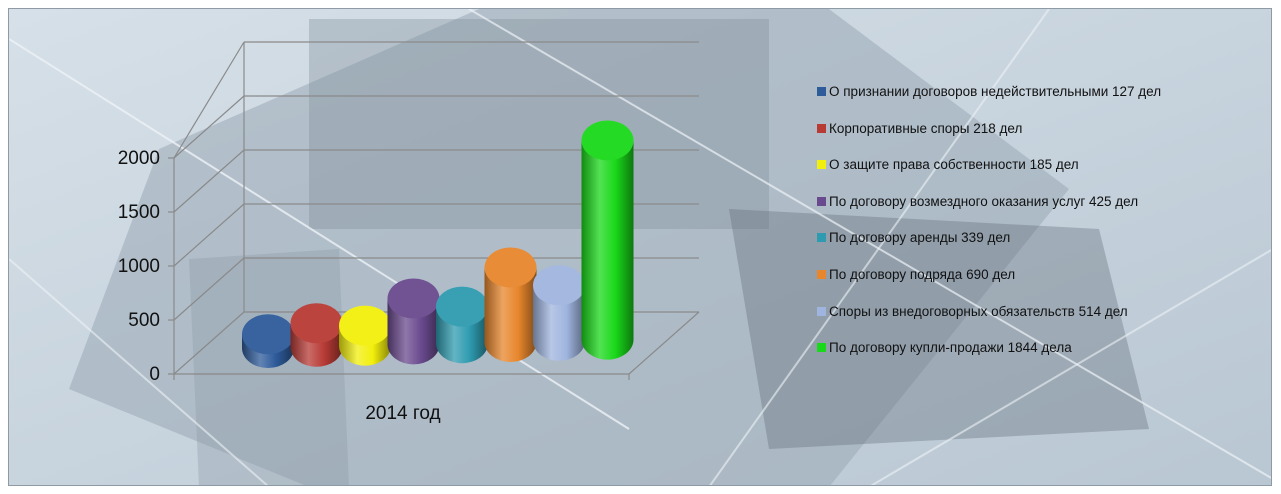 The image size is (1281, 494). Describe the element at coordinates (402, 413) in the screenshot. I see `x-category-label: 2014 год` at that location.